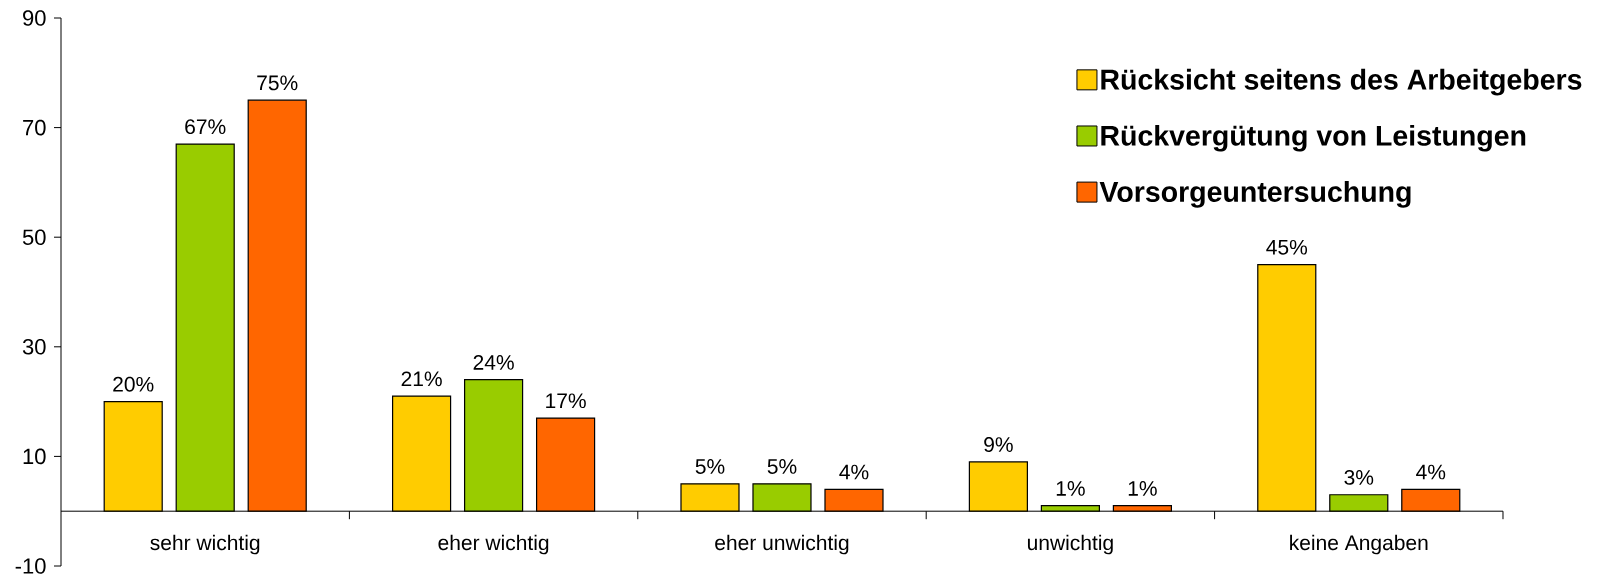 The height and width of the screenshot is (578, 1597). I want to click on data-label: 75%, so click(277, 83).